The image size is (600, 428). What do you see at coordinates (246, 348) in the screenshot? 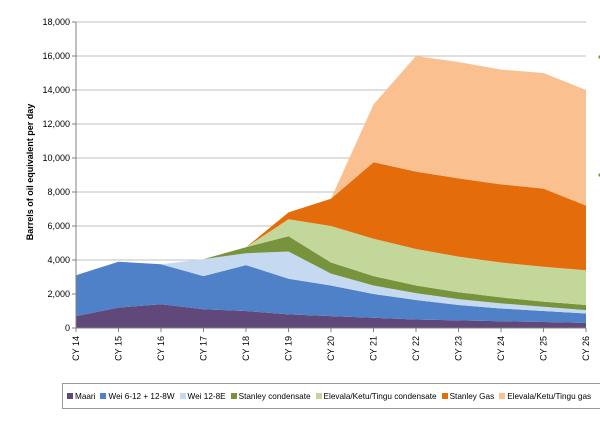
I see `x-tick-label: CY 18` at bounding box center [246, 348].